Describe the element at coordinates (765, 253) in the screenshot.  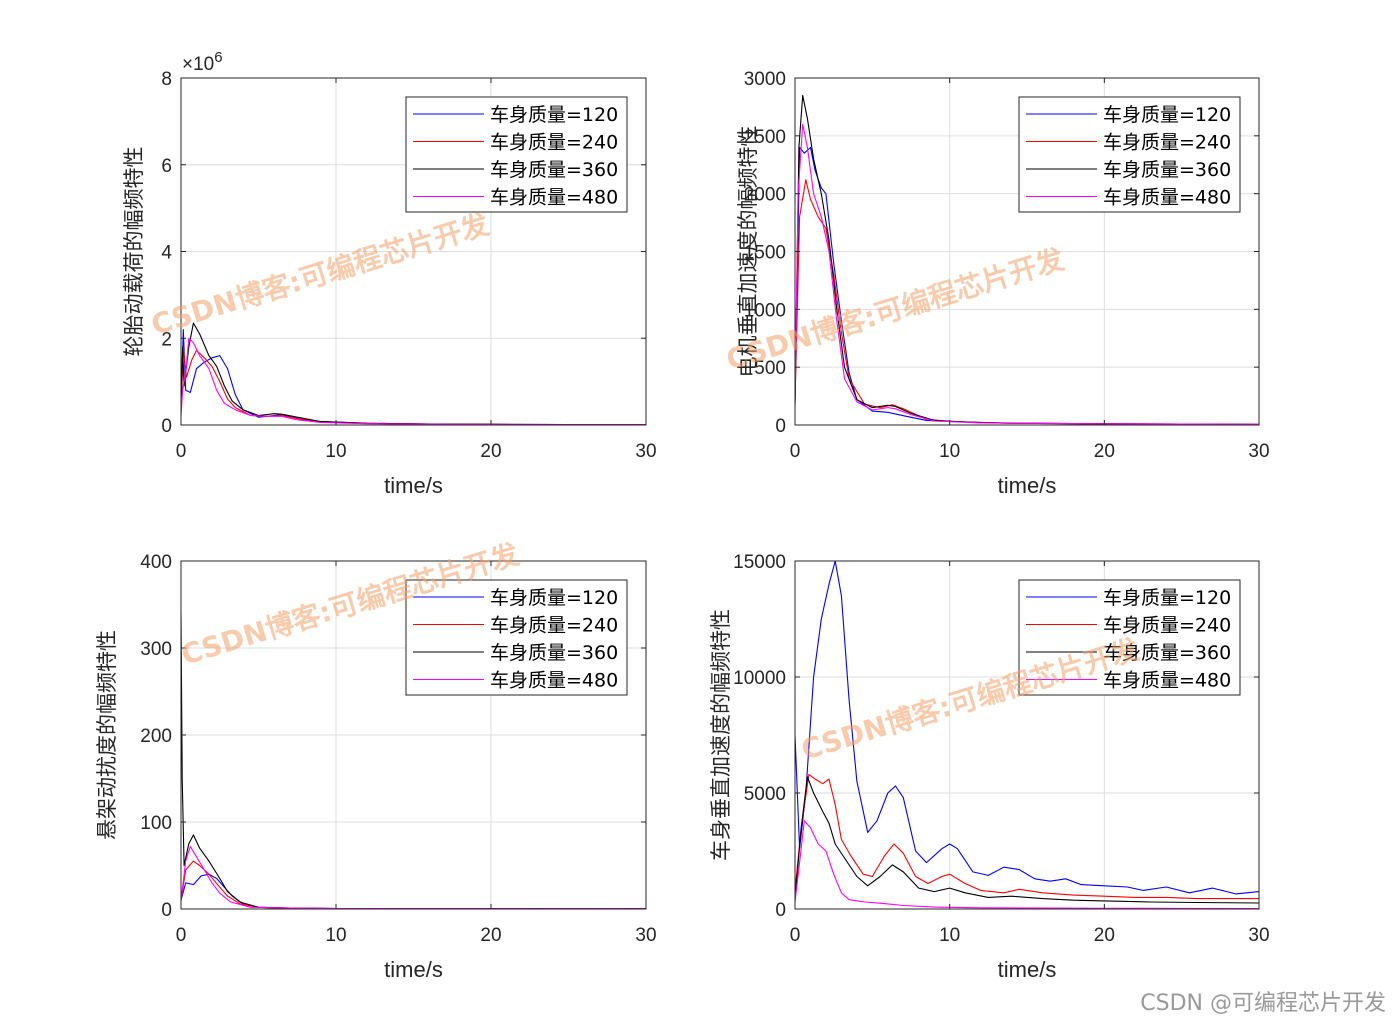
I see `y-tick-label: 1500` at that location.